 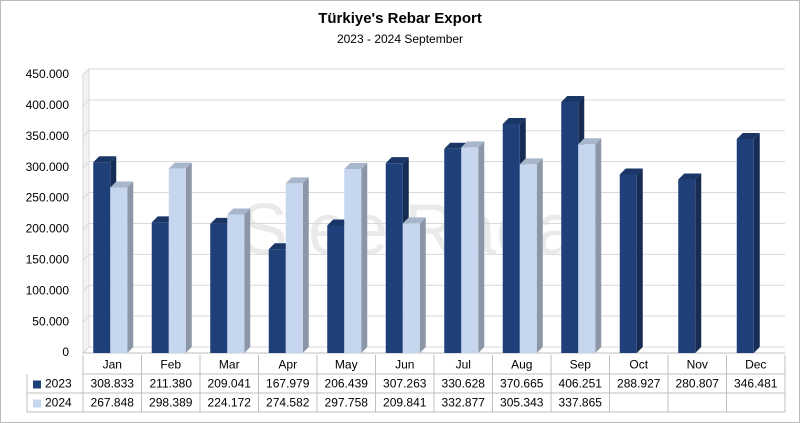 What do you see at coordinates (65, 352) in the screenshot?
I see `y-tick-label: 0` at bounding box center [65, 352].